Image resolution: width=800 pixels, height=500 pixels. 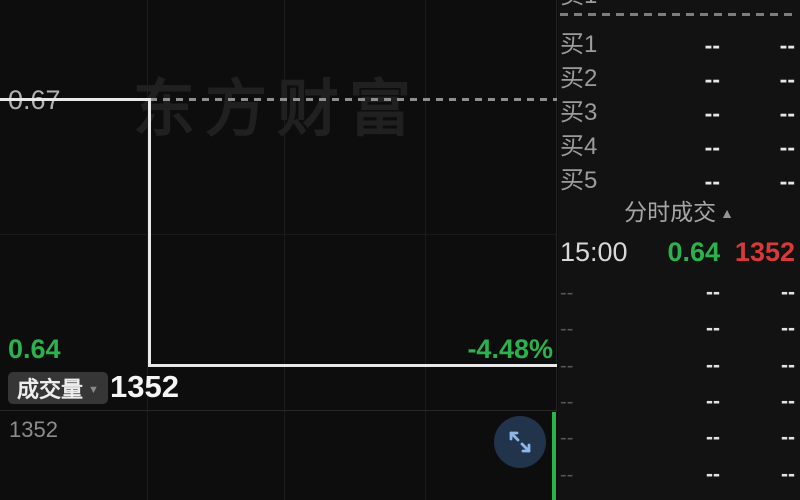 I want to click on buy-level-label: 买5, so click(x=579, y=180).